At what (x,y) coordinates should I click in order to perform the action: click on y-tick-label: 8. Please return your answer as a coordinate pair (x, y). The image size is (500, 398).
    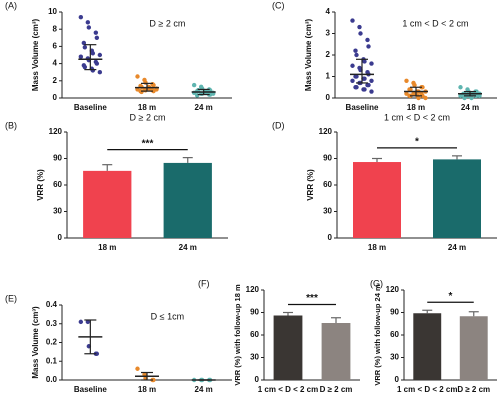
    Looking at the image, I should click on (55, 28).